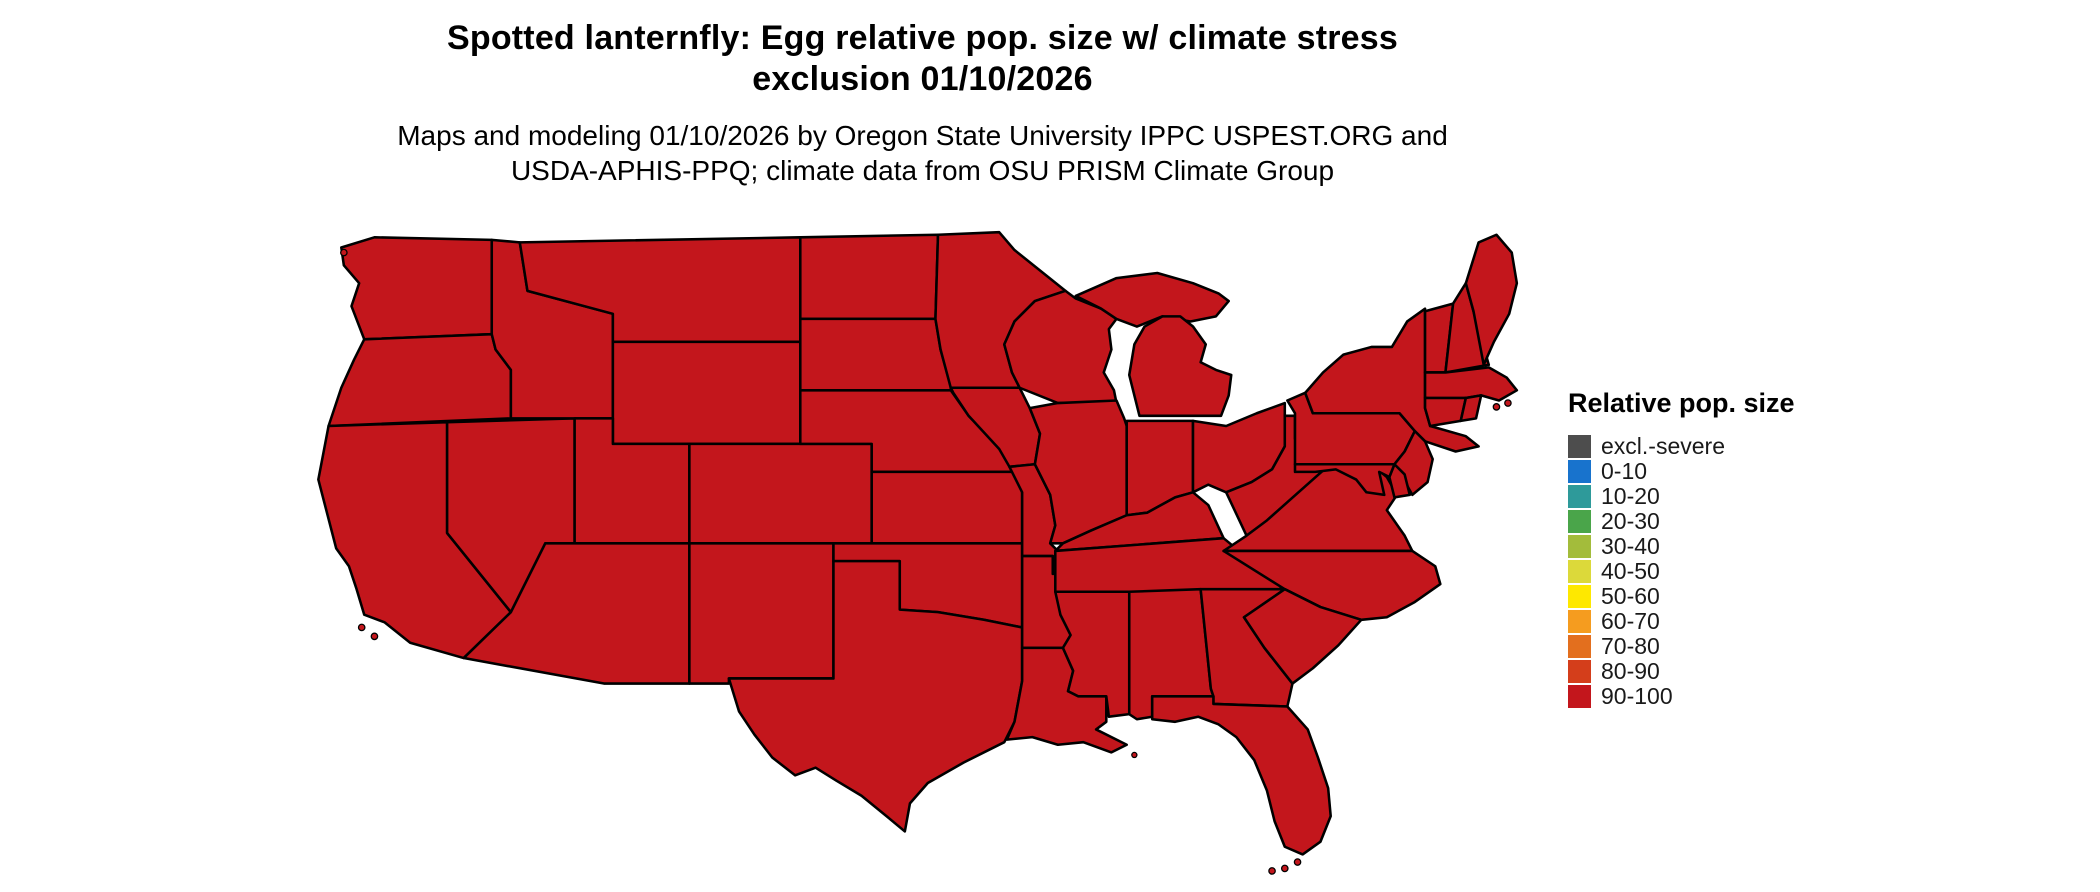 The width and height of the screenshot is (2100, 892). What do you see at coordinates (1681, 403) in the screenshot?
I see `legend-title: Relative pop. size` at bounding box center [1681, 403].